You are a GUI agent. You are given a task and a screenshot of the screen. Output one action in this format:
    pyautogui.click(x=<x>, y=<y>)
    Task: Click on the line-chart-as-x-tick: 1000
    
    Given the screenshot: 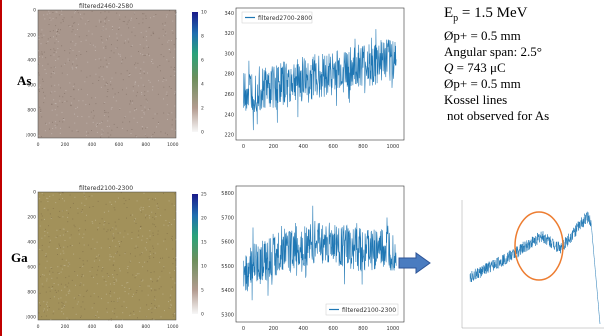 What is the action you would take?
    pyautogui.click(x=393, y=147)
    